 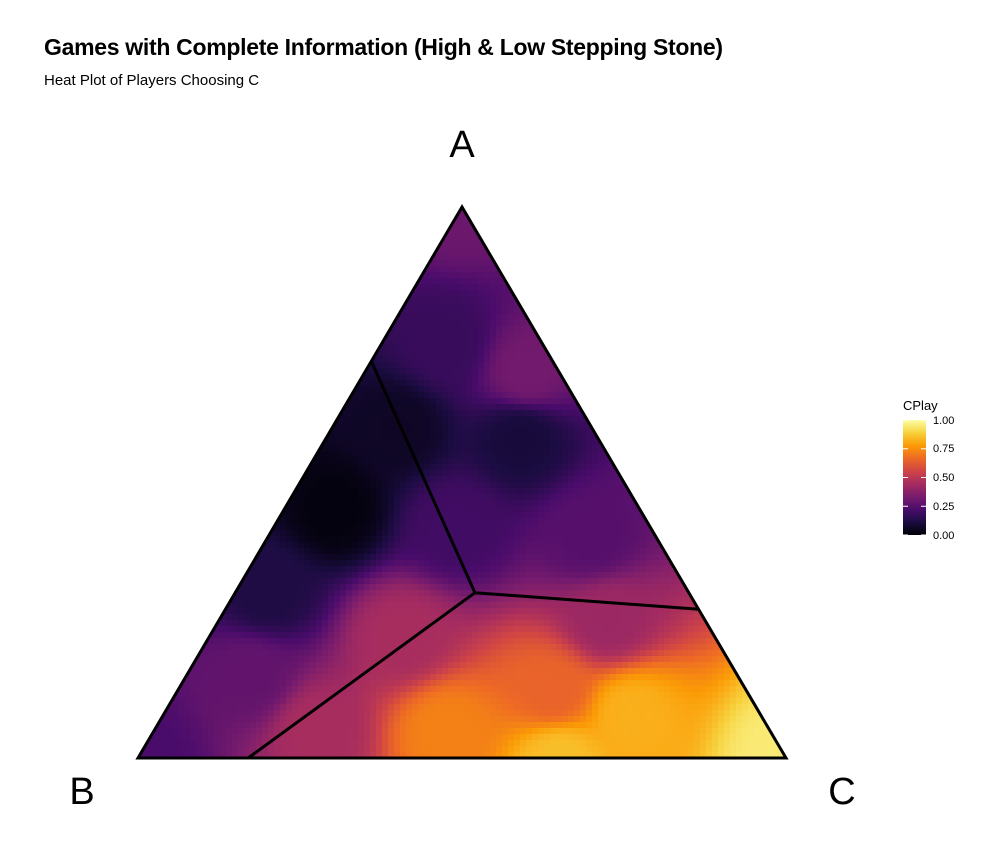 What do you see at coordinates (152, 80) in the screenshot?
I see `chart-subtitle: Heat Plot of Players Choosing C` at bounding box center [152, 80].